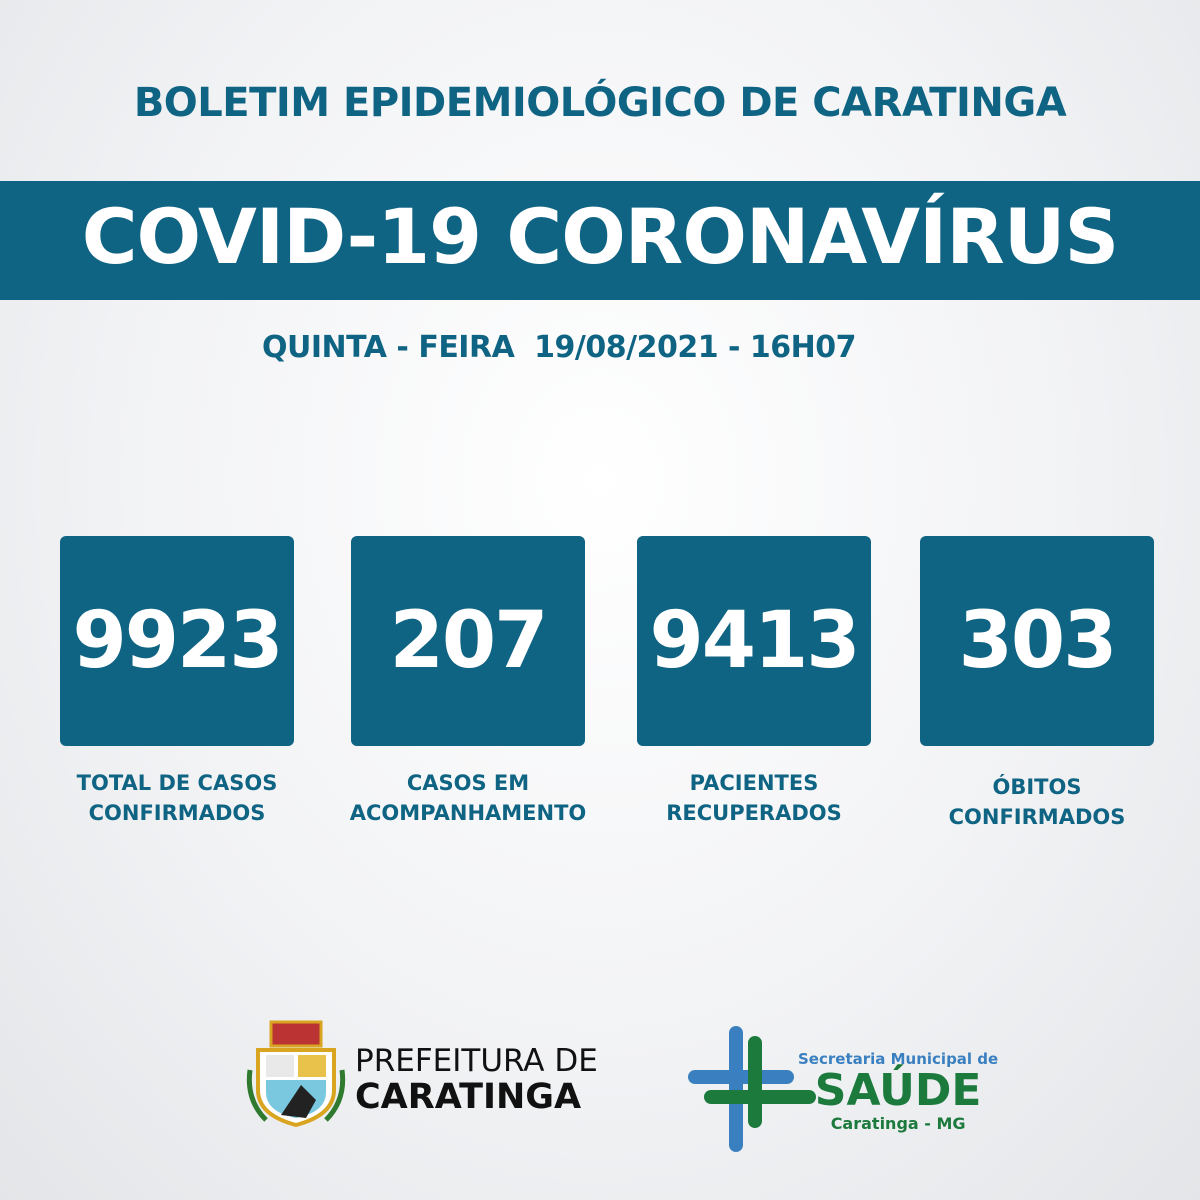  I want to click on label-line: ÓBITOS, so click(1037, 787).